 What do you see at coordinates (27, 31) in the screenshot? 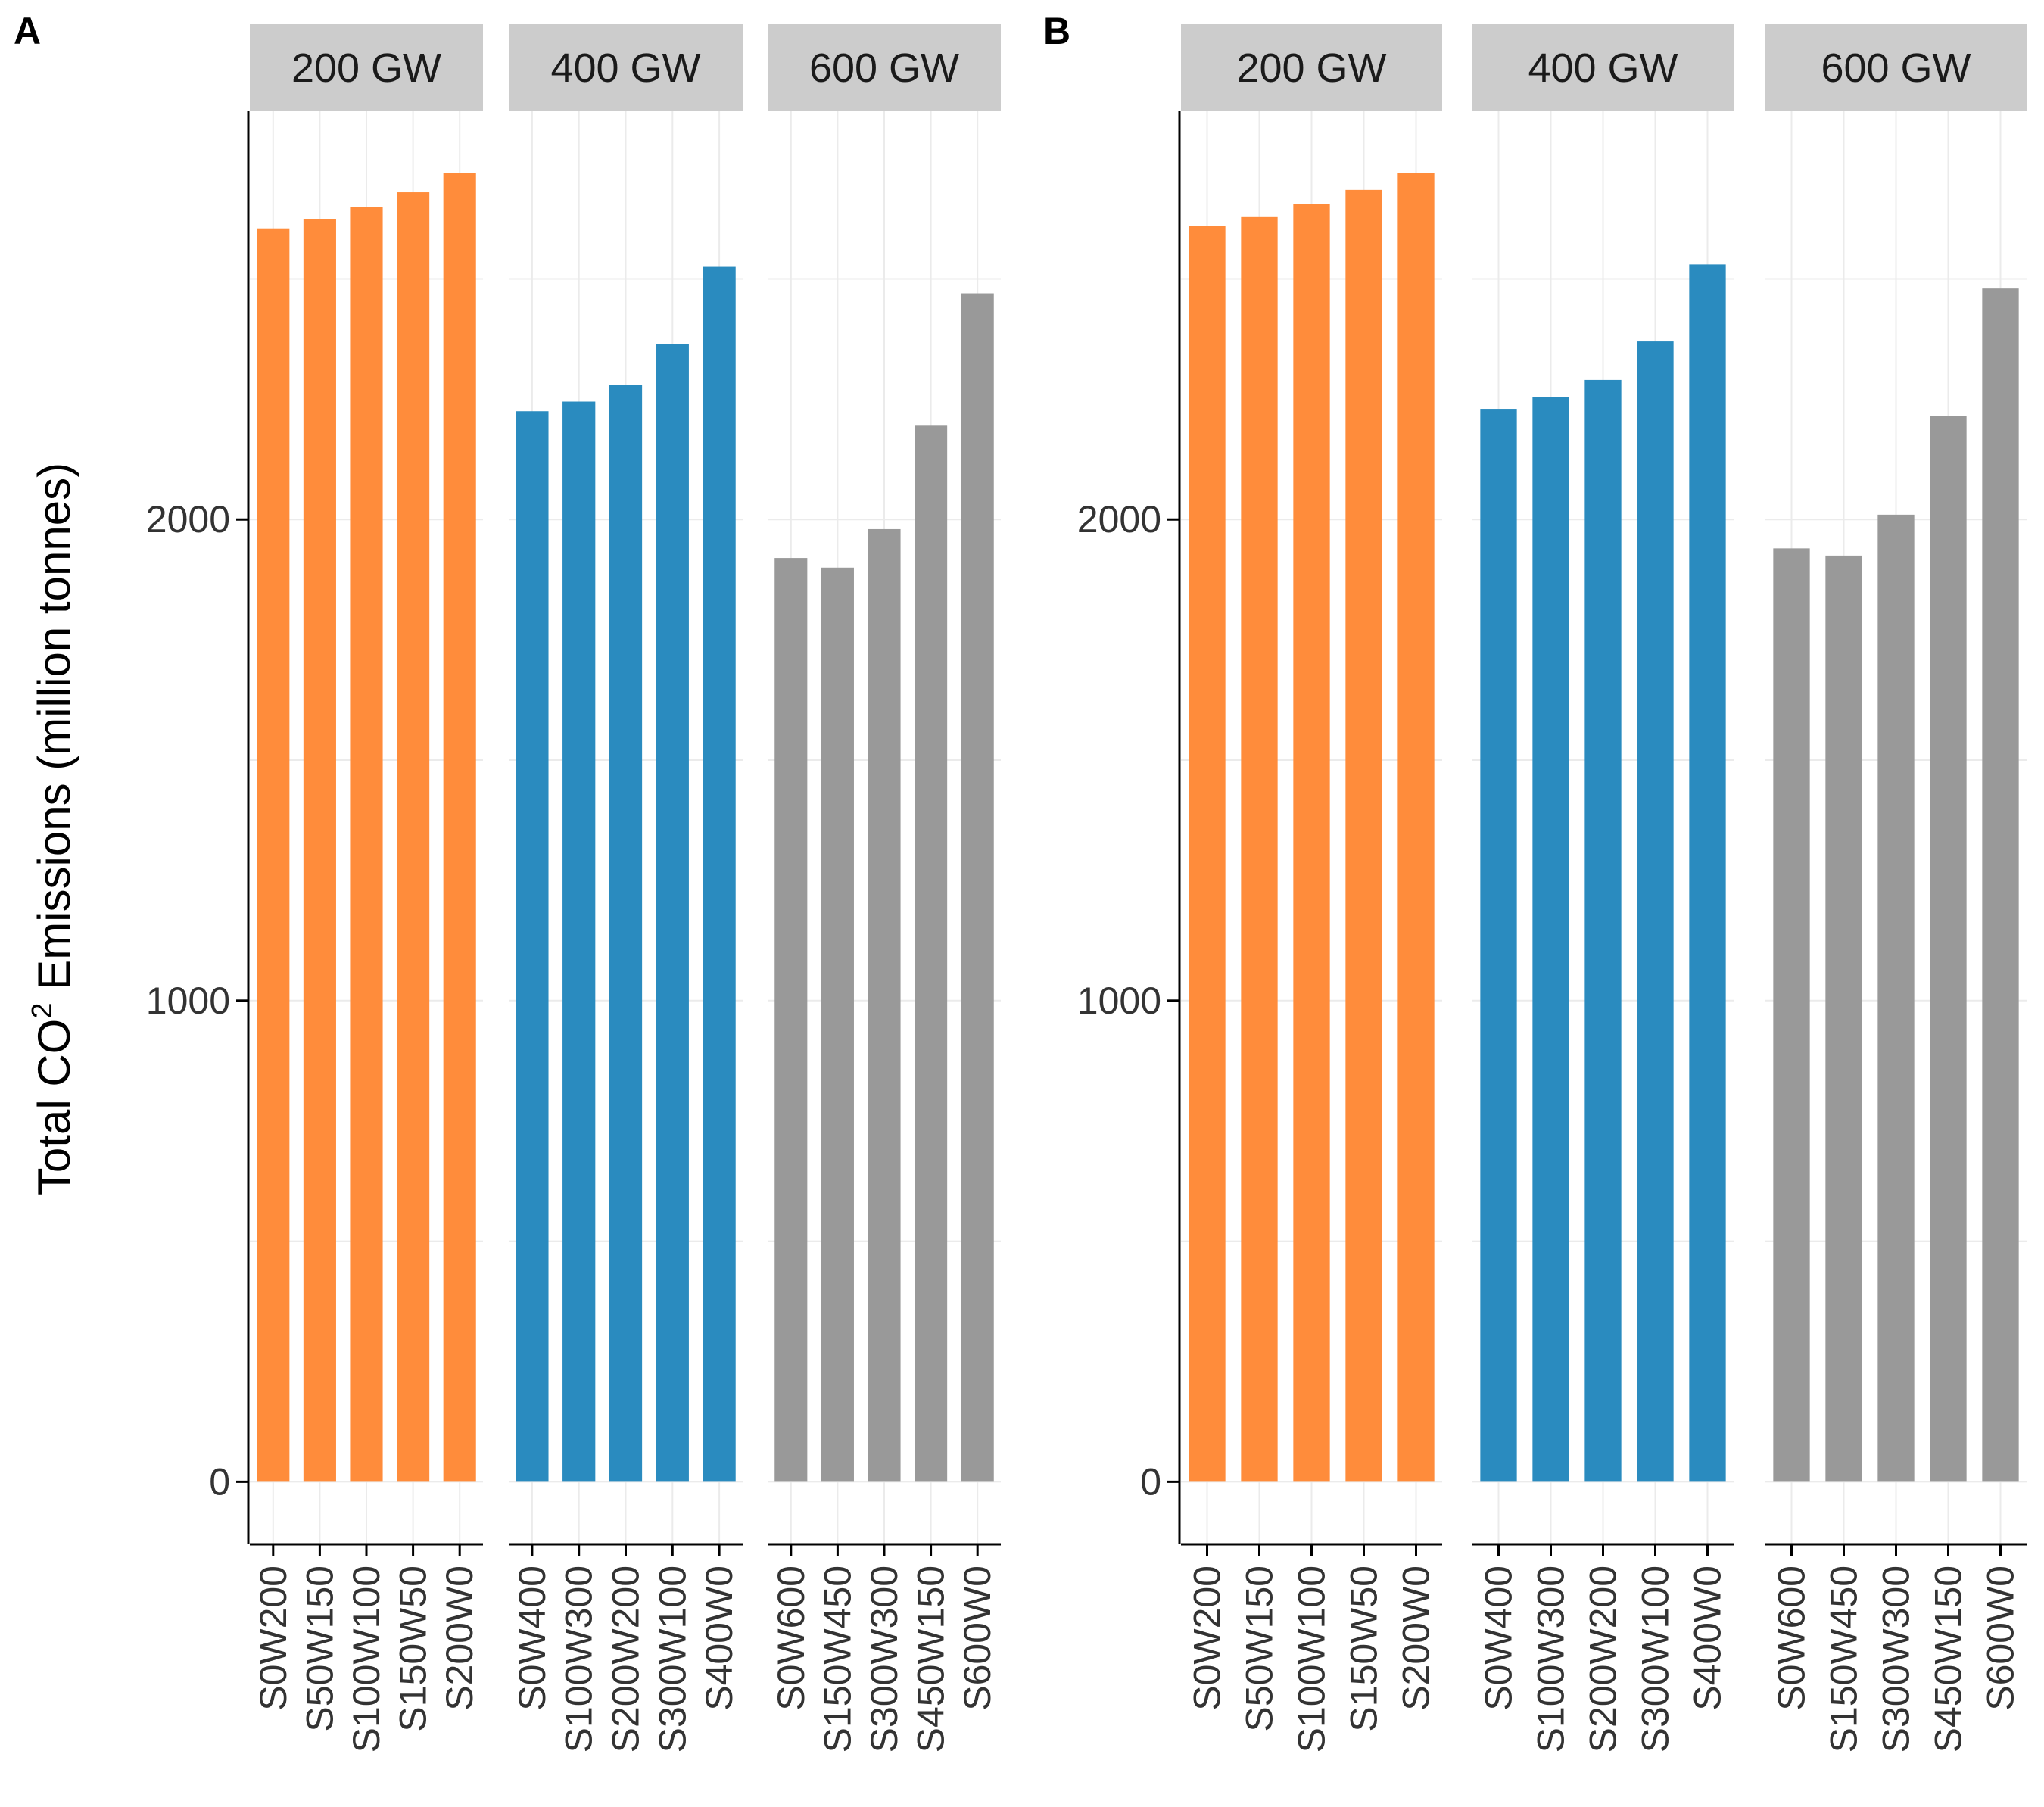
I see `panel-tag: A` at bounding box center [27, 31].